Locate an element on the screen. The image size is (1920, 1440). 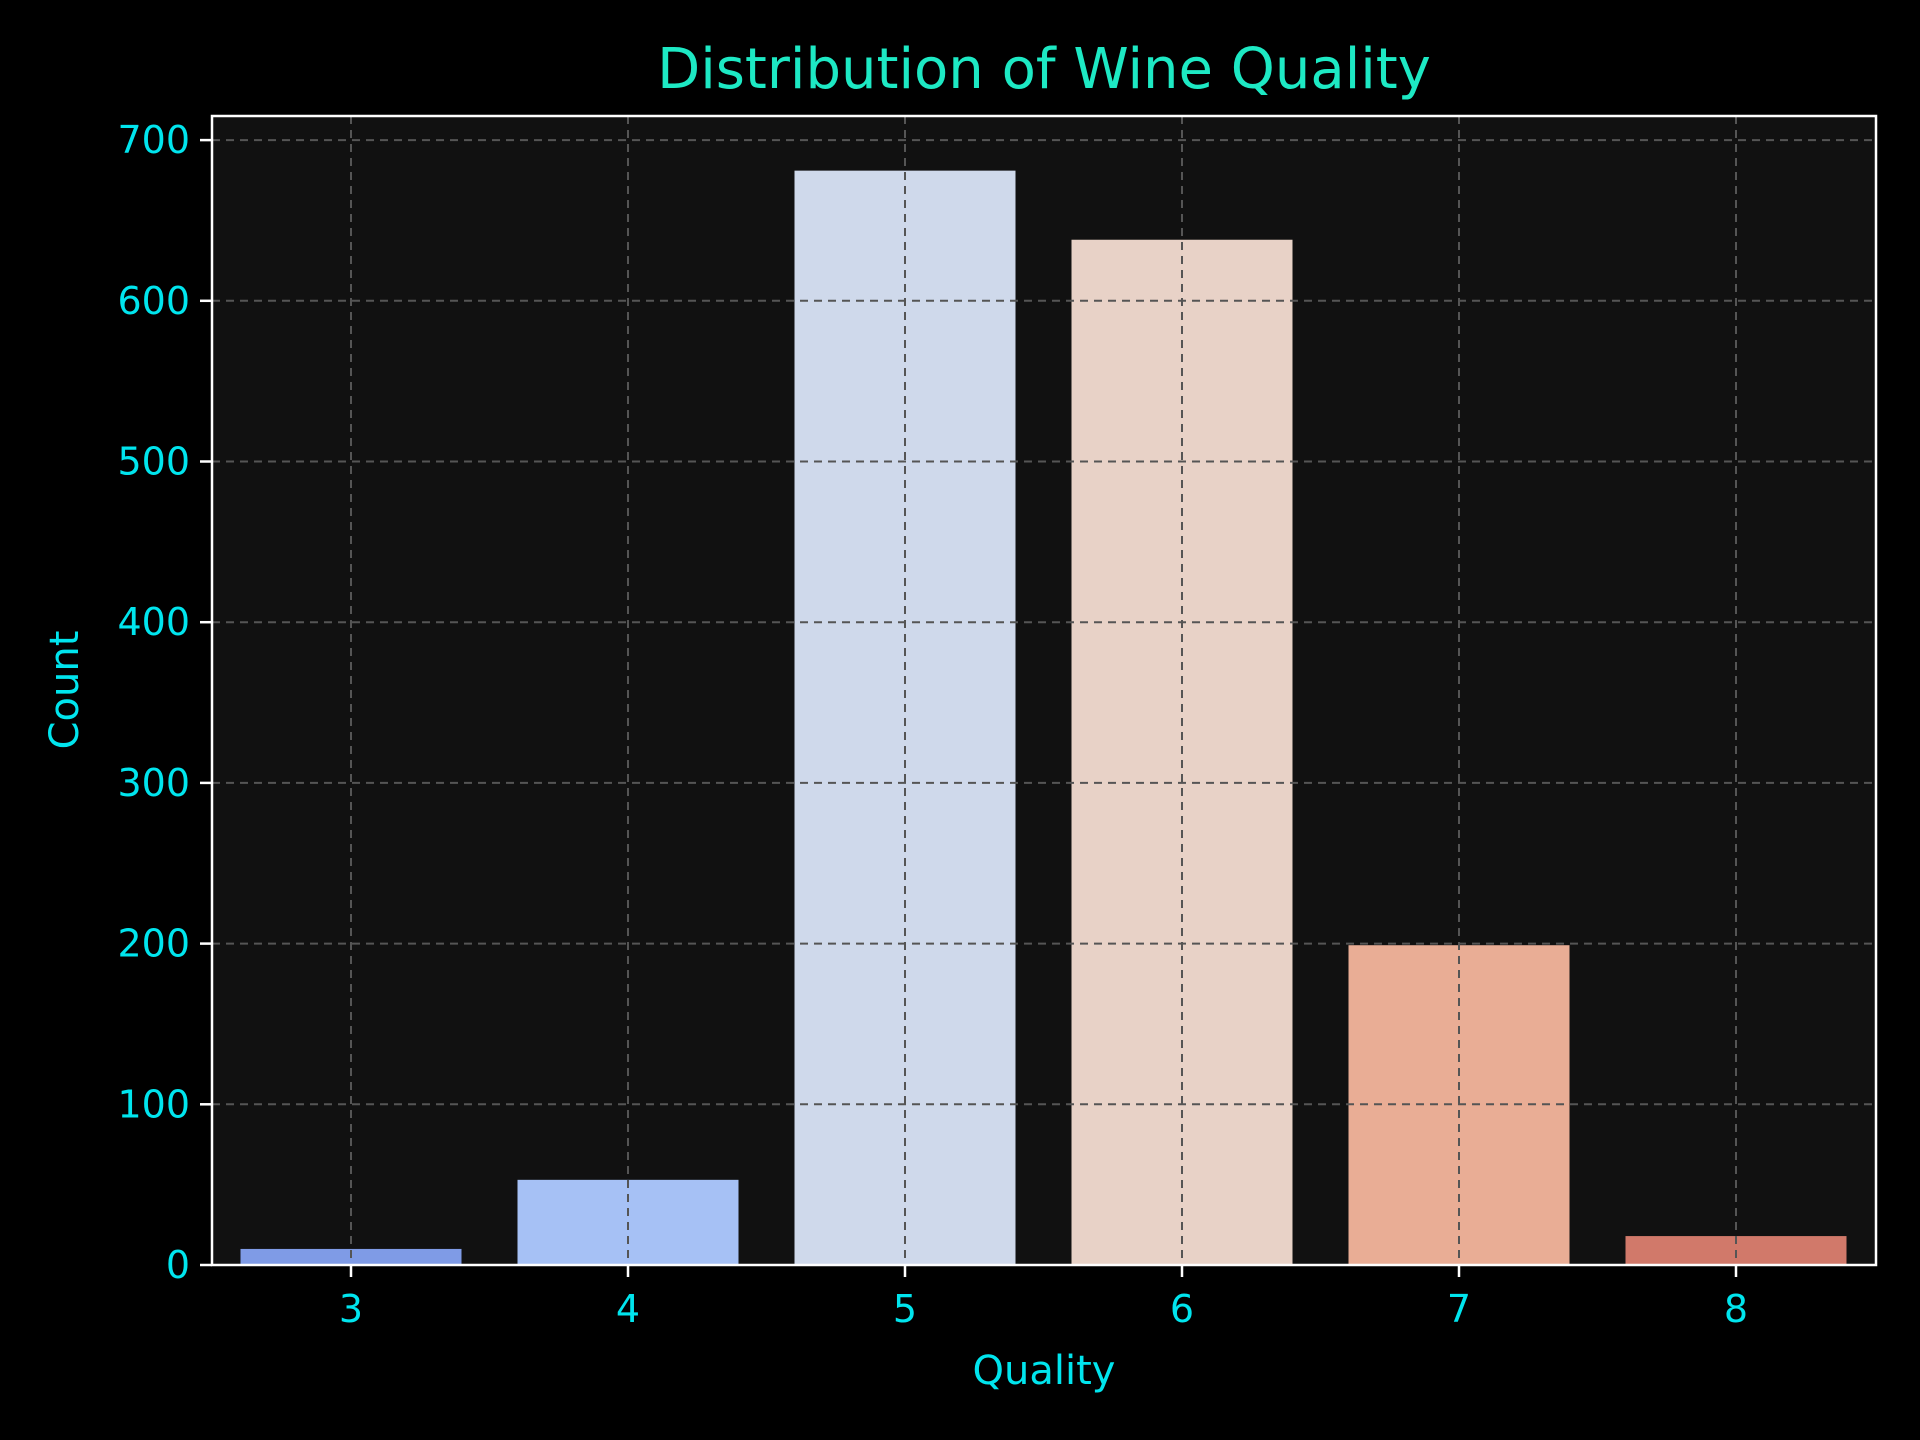
y-tick-label: 400 is located at coordinates (153, 622).